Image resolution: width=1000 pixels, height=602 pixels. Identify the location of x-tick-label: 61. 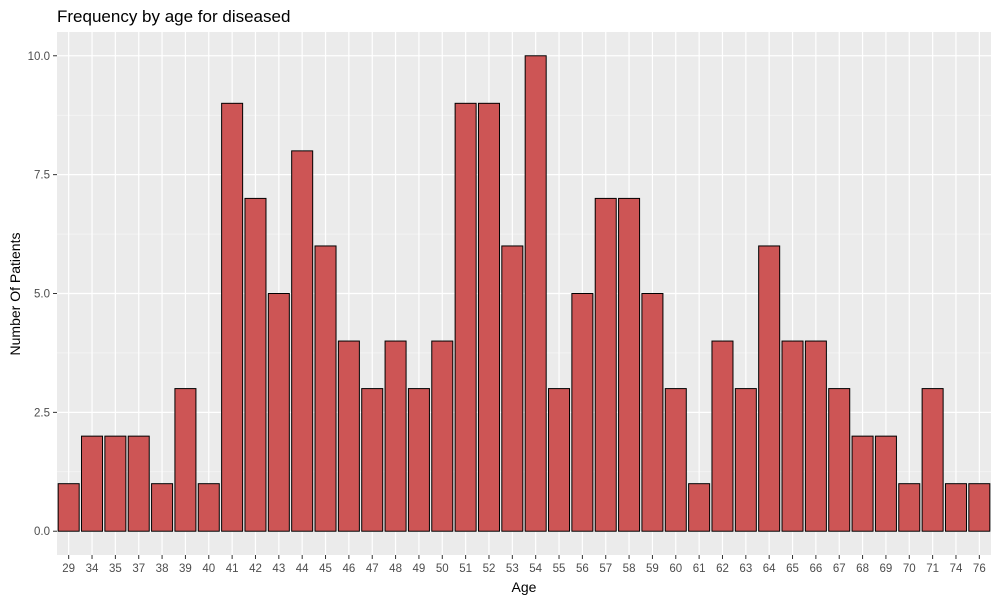
(699, 569).